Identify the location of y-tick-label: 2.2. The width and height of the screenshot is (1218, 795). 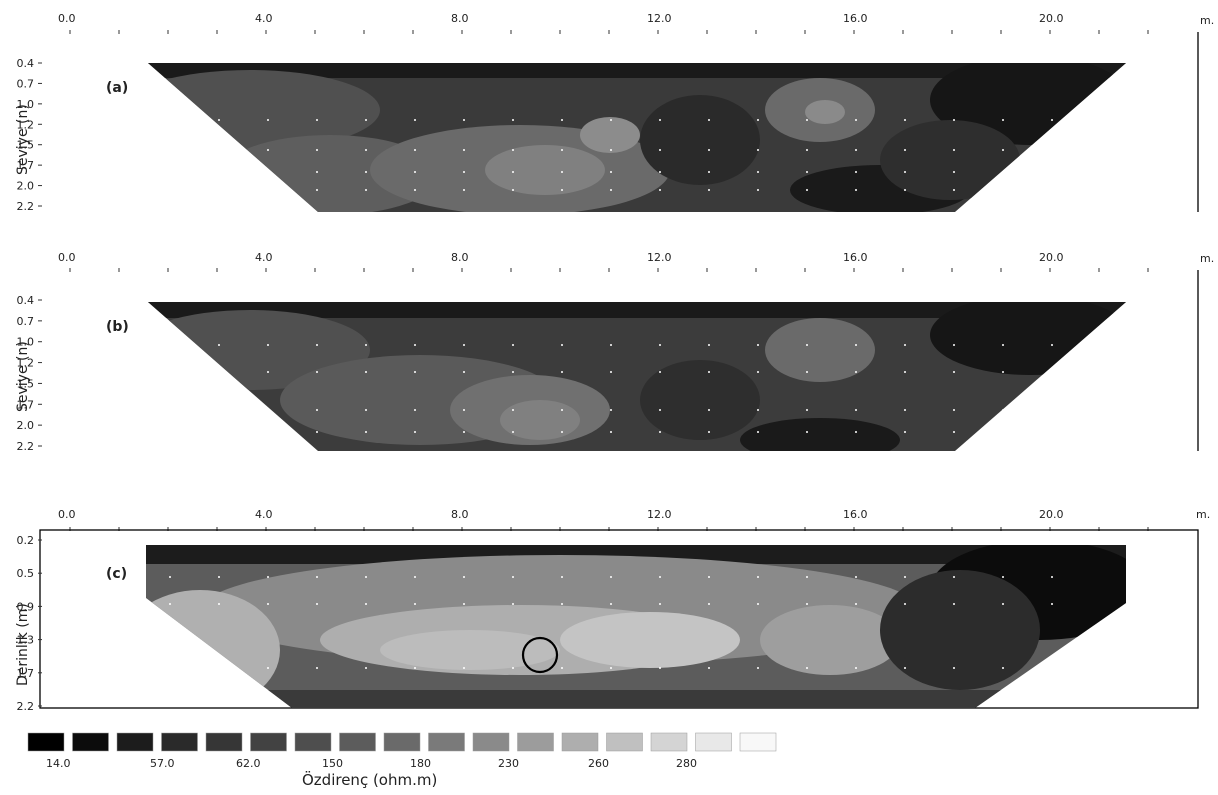
(26, 206).